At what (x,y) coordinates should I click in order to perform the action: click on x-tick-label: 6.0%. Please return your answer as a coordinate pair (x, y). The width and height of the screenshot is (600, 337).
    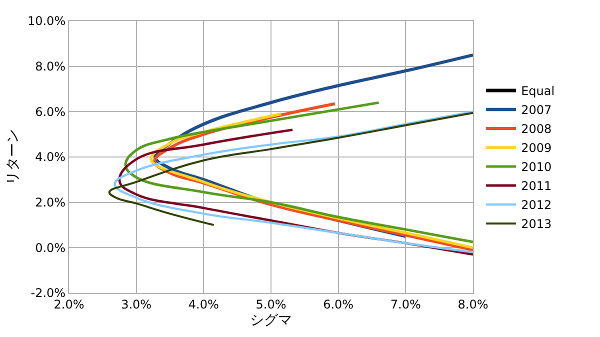
    Looking at the image, I should click on (338, 304).